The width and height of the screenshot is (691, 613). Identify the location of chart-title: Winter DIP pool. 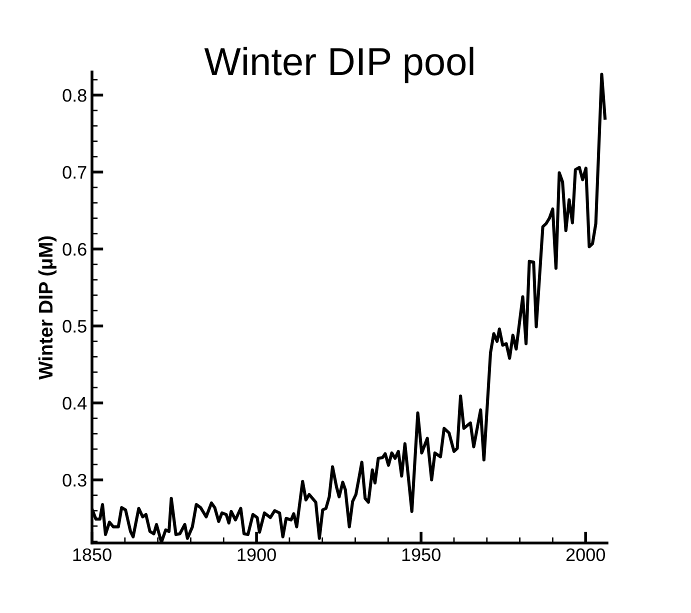
(339, 65).